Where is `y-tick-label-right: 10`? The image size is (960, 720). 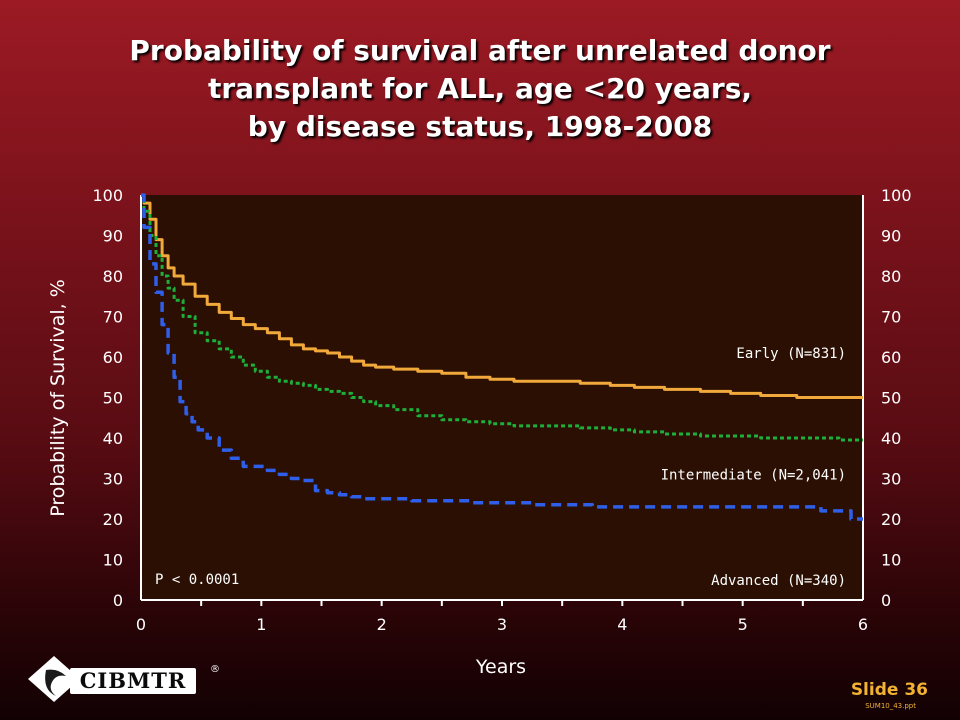
y-tick-label-right: 10 is located at coordinates (891, 560).